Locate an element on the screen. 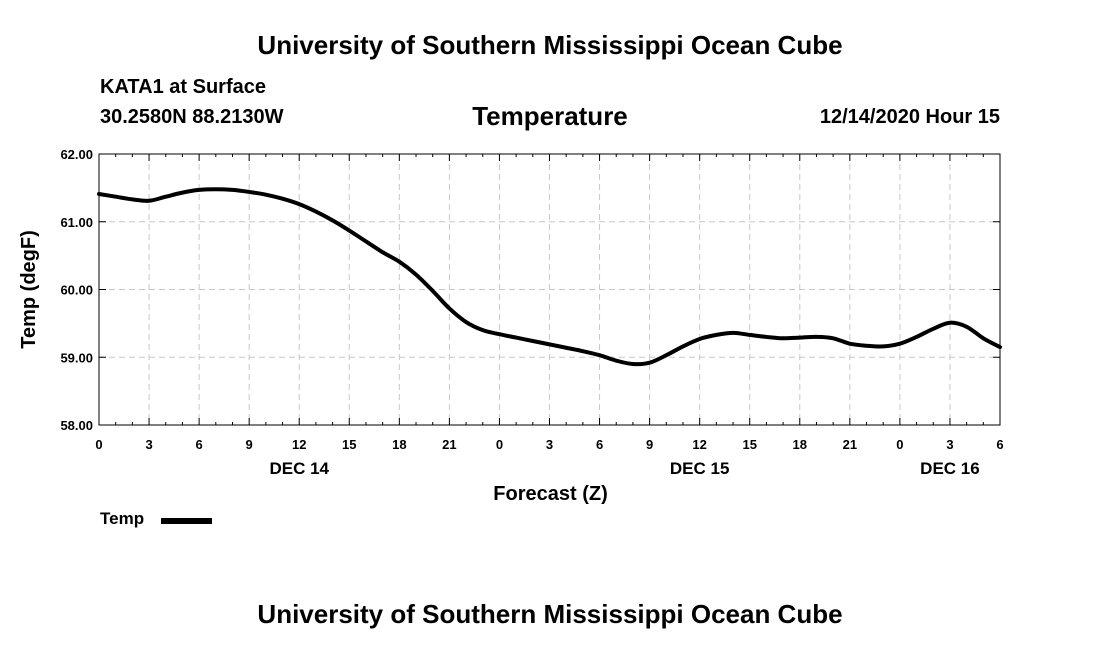 The image size is (1100, 650). date-label: DEC 14 is located at coordinates (299, 468).